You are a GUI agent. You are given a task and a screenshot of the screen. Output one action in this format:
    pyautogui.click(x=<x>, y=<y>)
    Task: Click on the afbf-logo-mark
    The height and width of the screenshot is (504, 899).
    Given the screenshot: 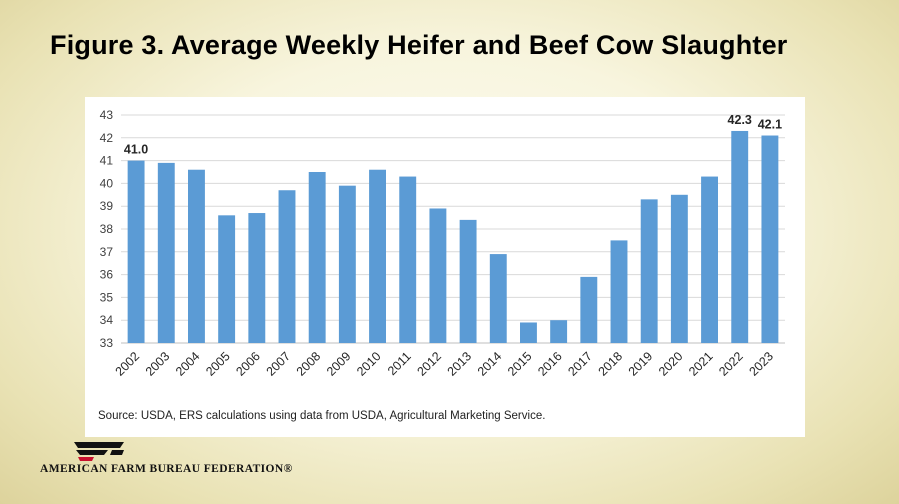 What is the action you would take?
    pyautogui.click(x=99, y=451)
    